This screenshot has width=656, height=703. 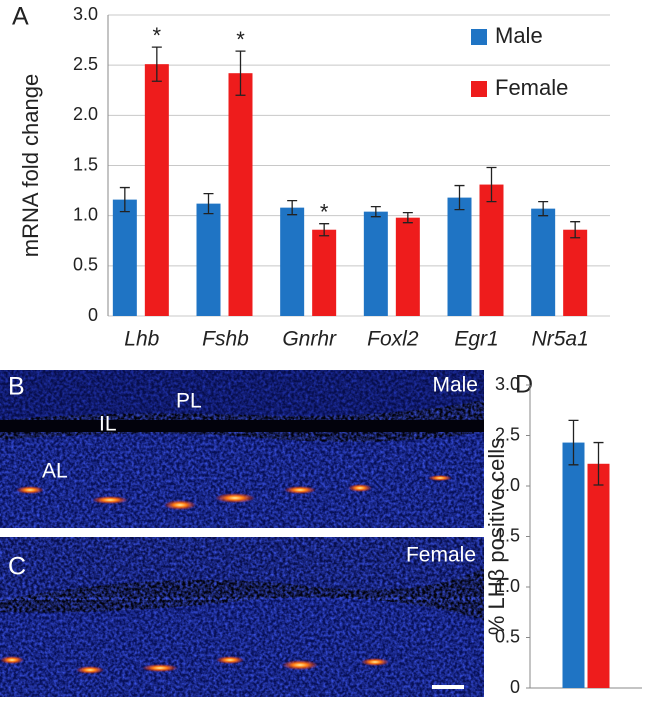 I want to click on legend-label: Male, so click(x=519, y=35).